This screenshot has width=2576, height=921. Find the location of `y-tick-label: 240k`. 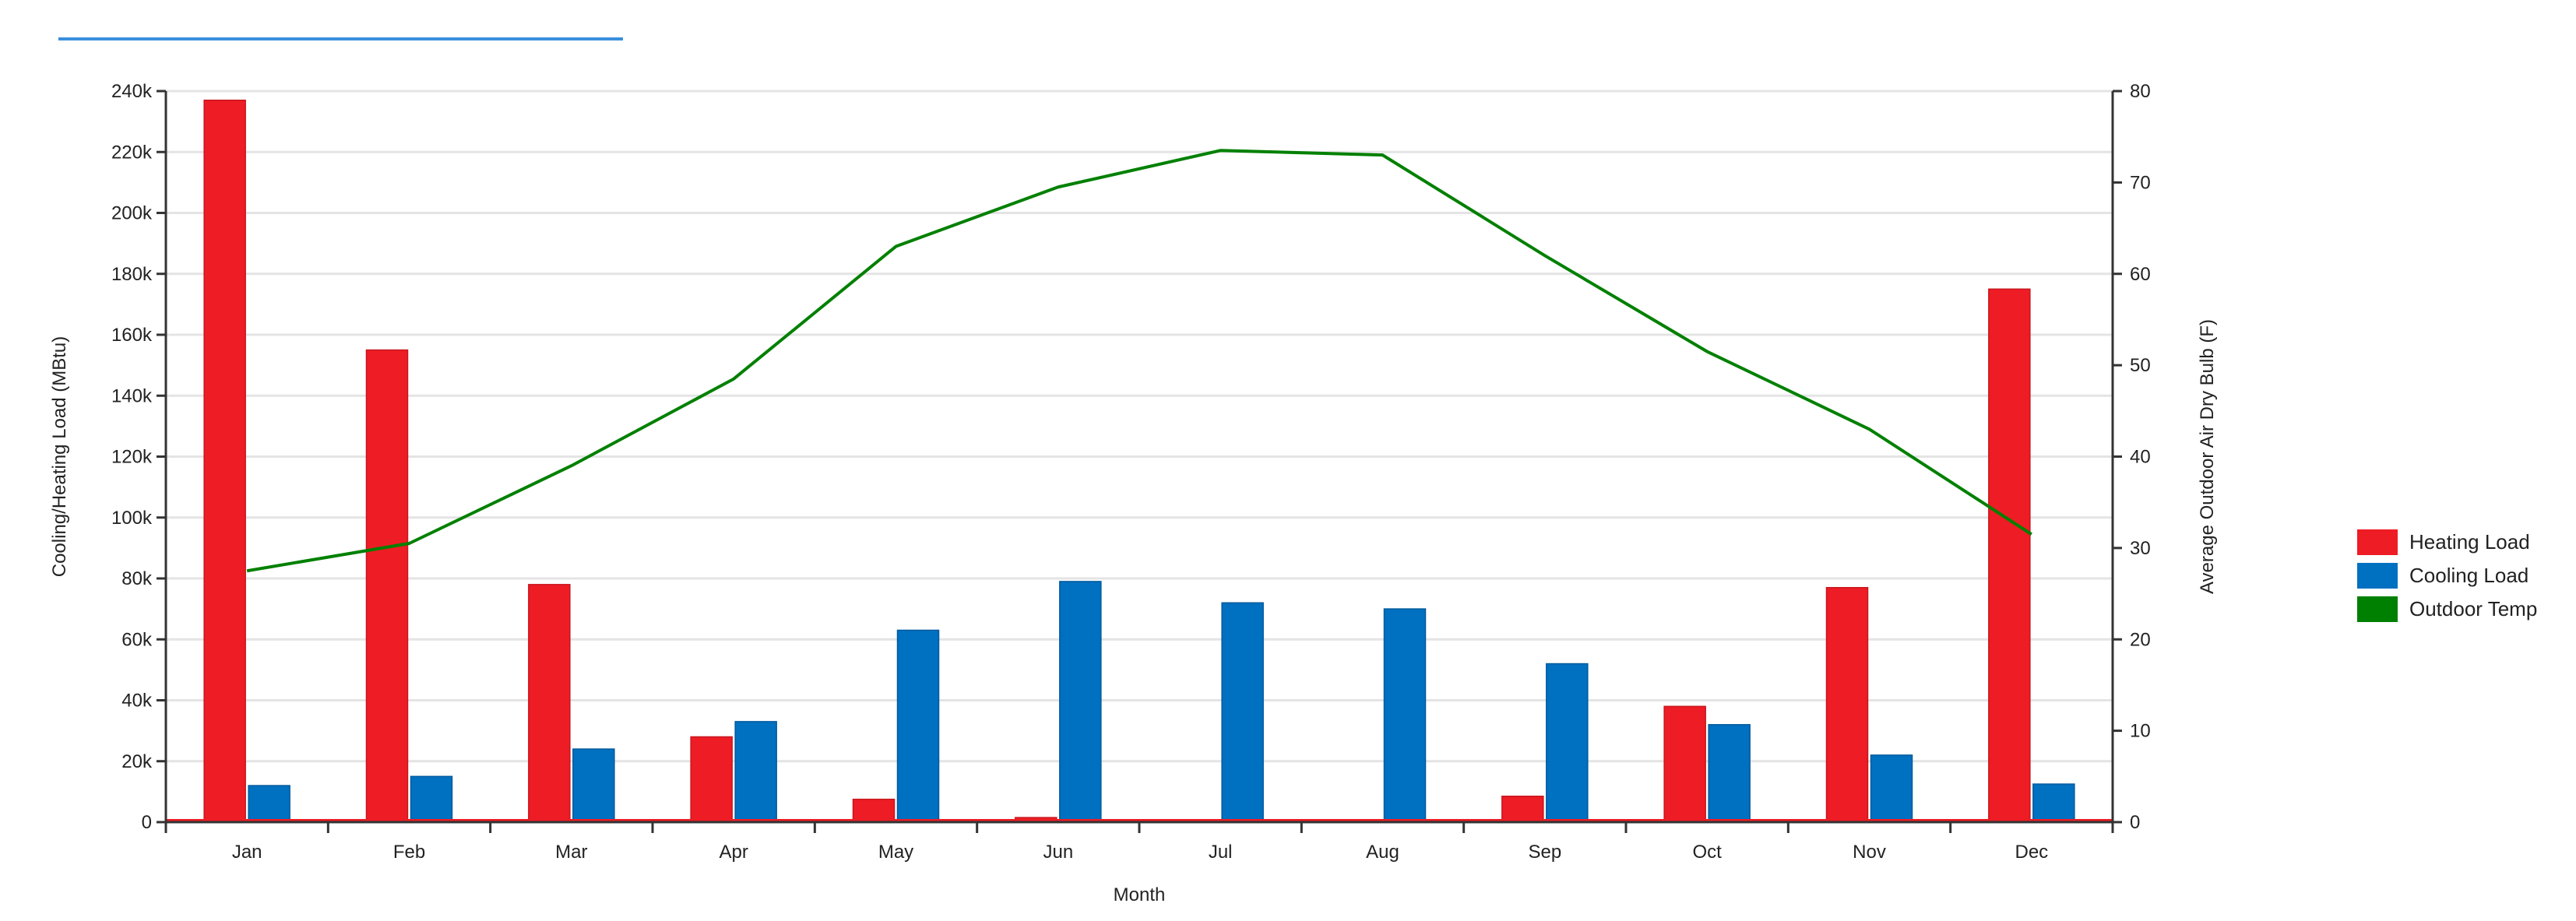

y-tick-label: 240k is located at coordinates (132, 91).